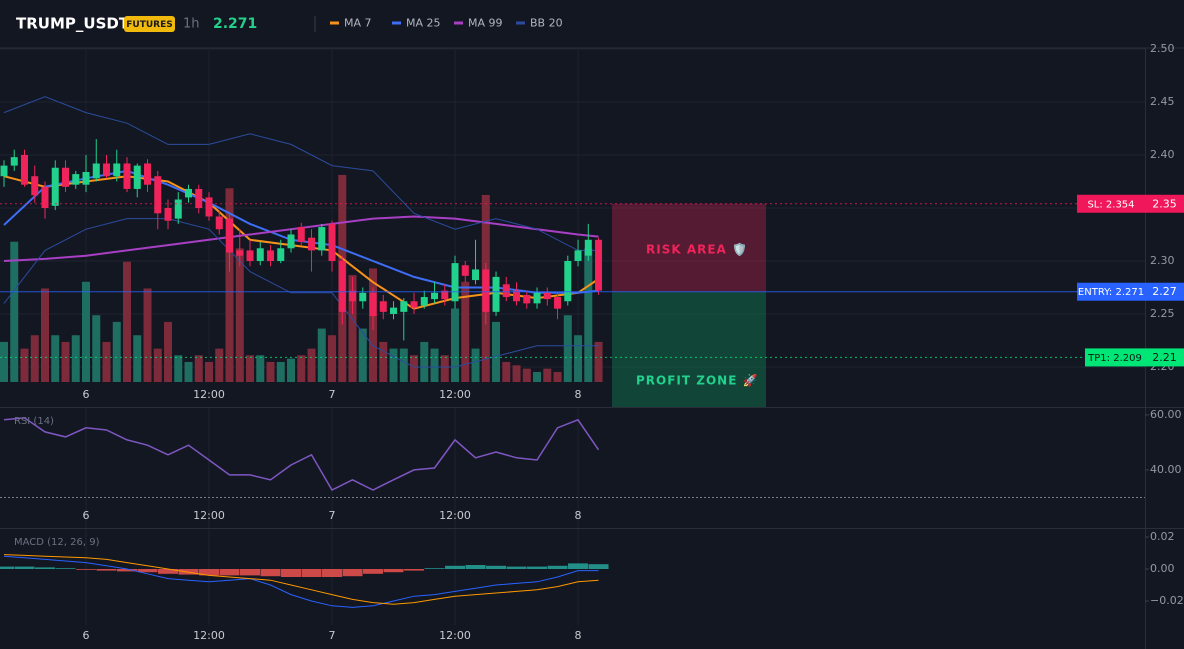 This screenshot has width=1184, height=649. I want to click on x-tick-label: 7, so click(332, 394).